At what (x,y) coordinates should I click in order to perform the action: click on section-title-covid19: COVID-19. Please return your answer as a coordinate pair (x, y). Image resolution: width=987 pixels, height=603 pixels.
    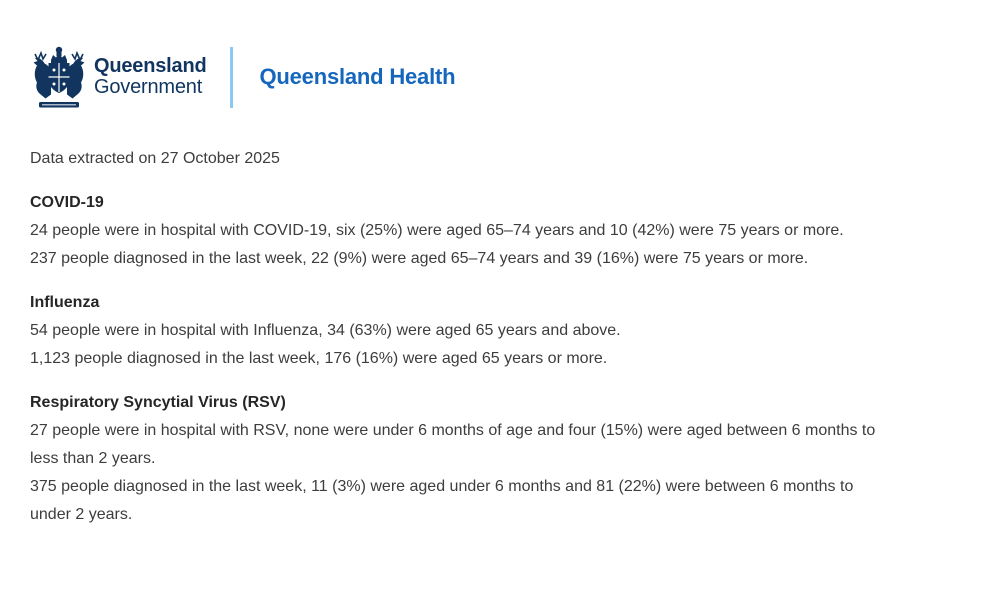
    Looking at the image, I should click on (67, 202).